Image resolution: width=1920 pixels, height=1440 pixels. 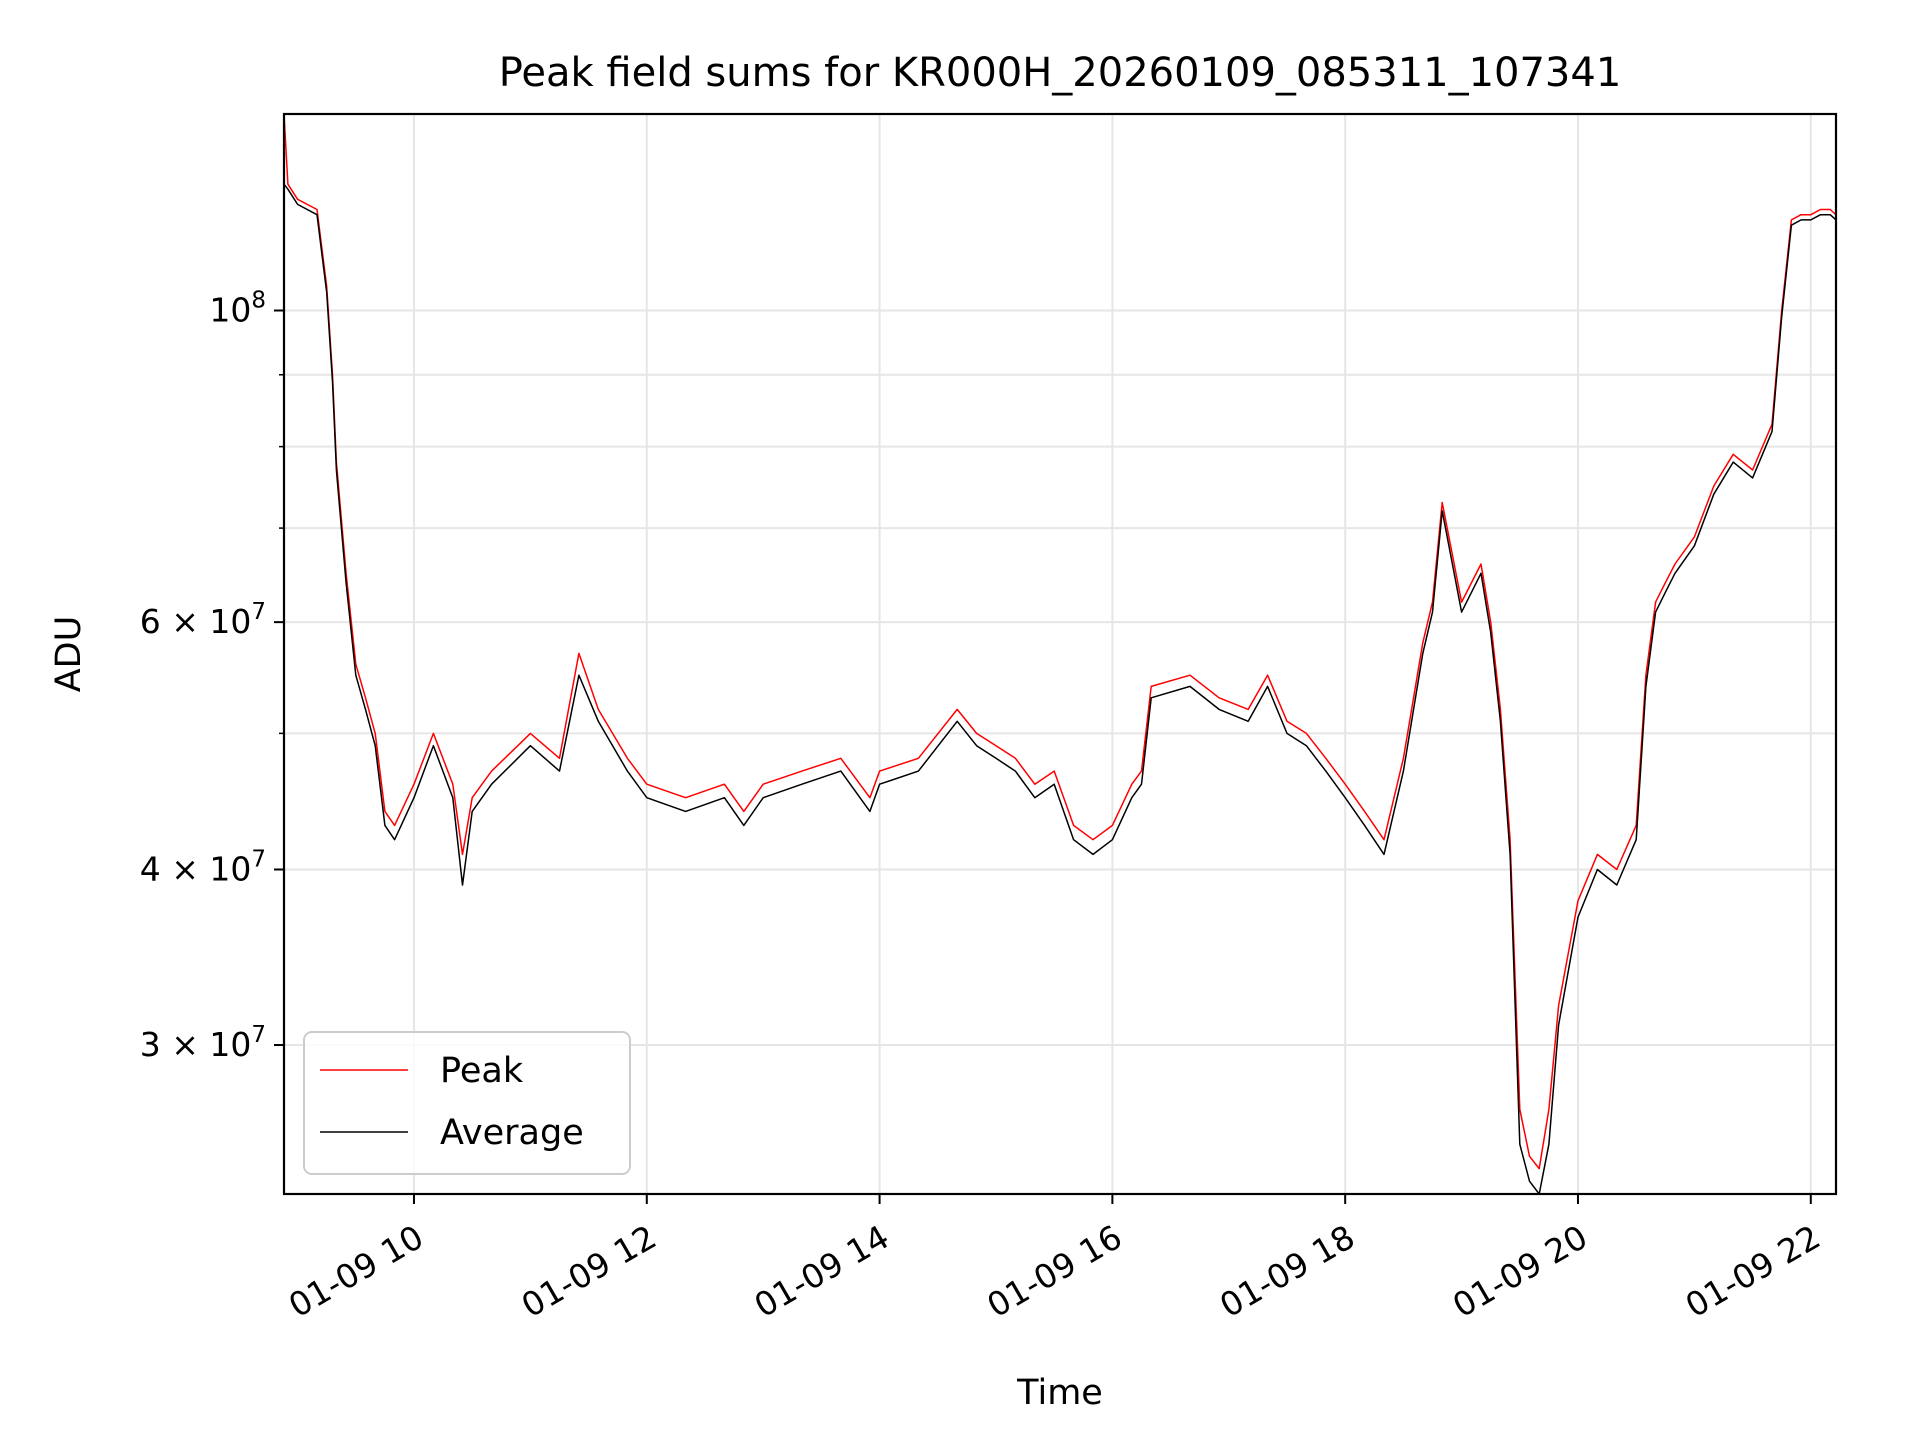 I want to click on legend: Peak Average, so click(x=467, y=1103).